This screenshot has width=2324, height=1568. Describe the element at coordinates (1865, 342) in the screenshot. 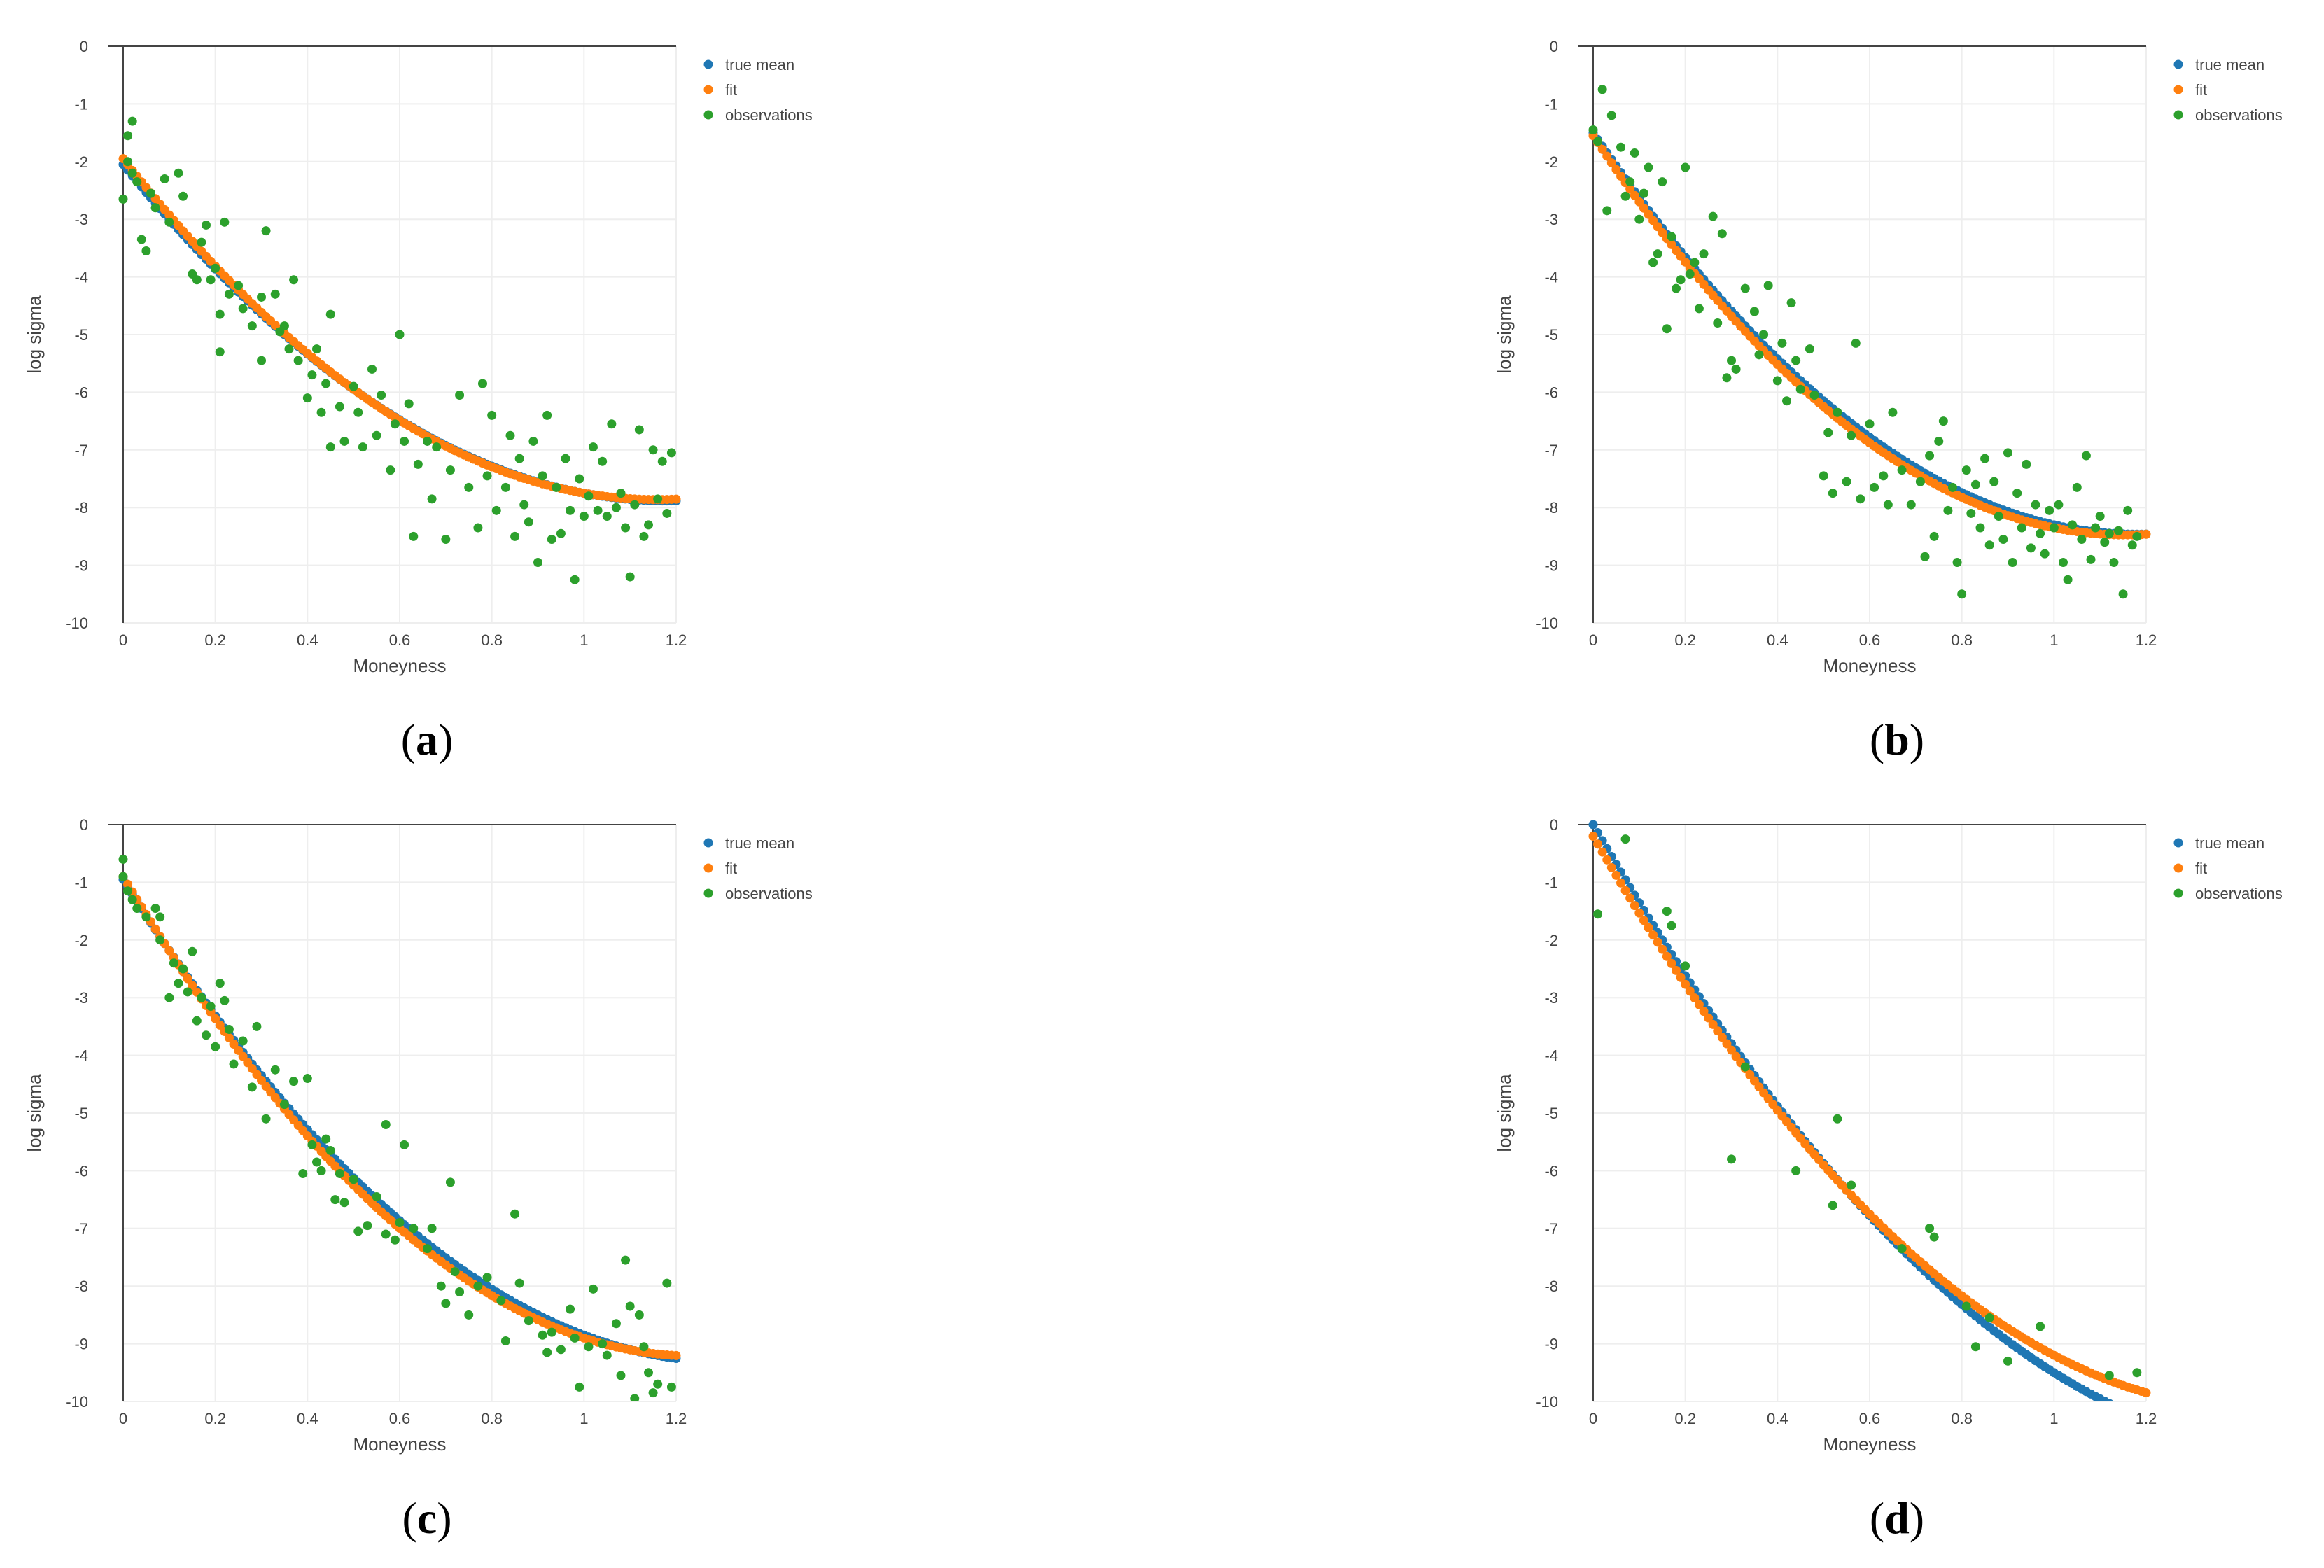

I see `series-observations` at that location.